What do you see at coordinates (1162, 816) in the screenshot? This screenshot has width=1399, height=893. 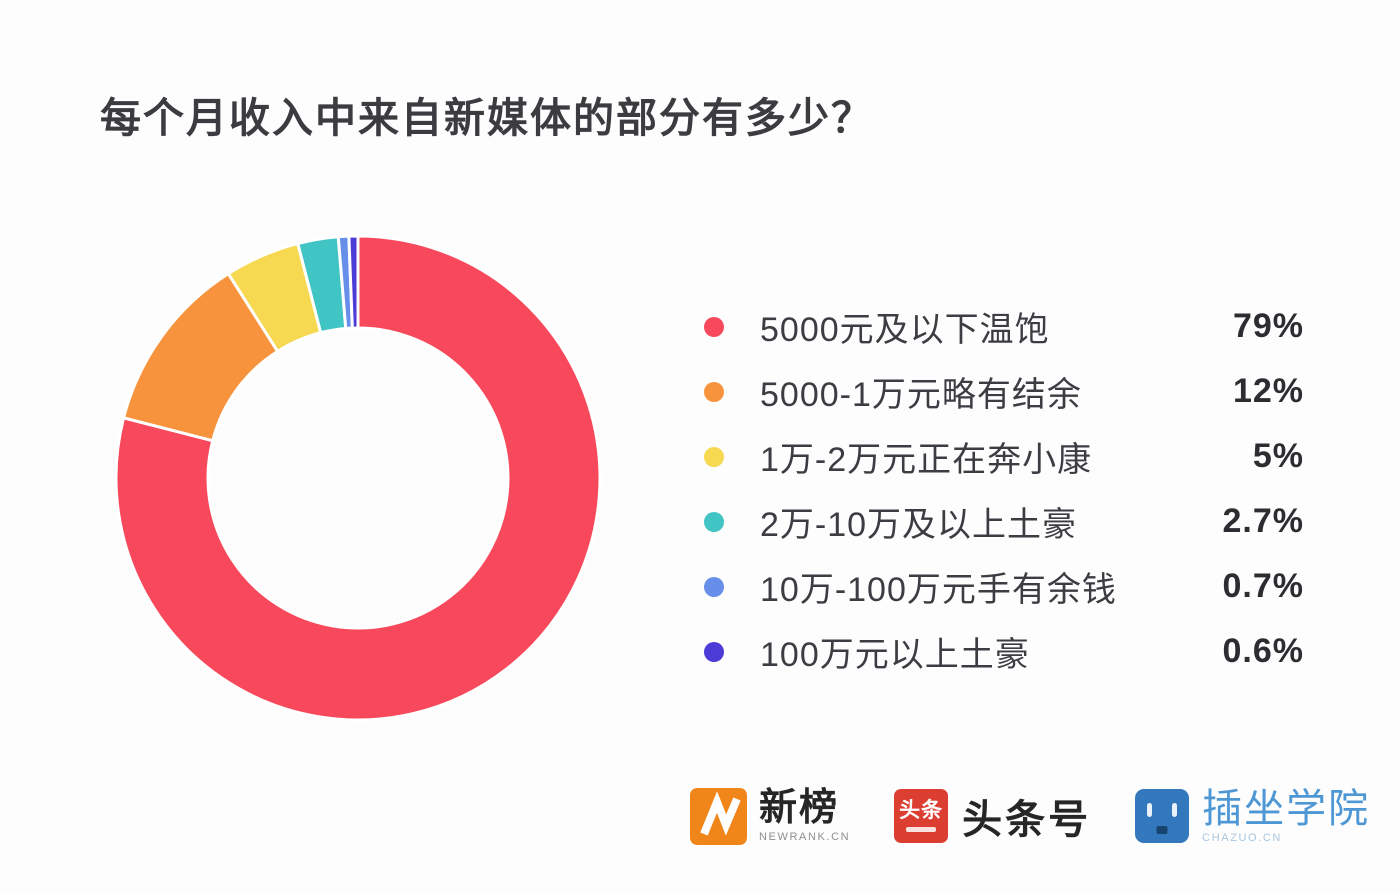 I see `chazuo-face-icon` at bounding box center [1162, 816].